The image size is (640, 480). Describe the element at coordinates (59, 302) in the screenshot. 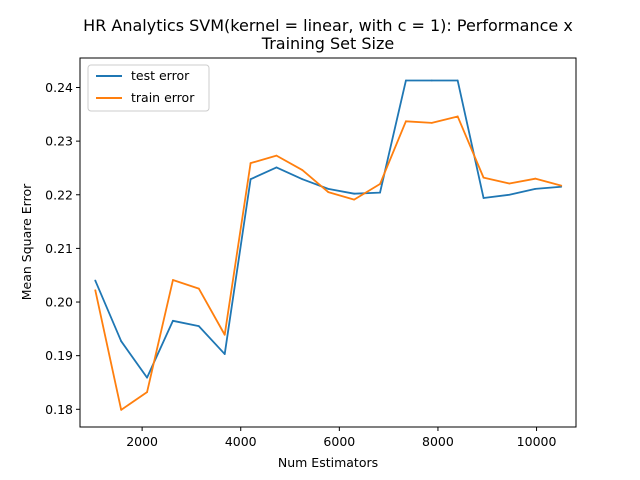

I see `y-tick-label: 0.20` at that location.